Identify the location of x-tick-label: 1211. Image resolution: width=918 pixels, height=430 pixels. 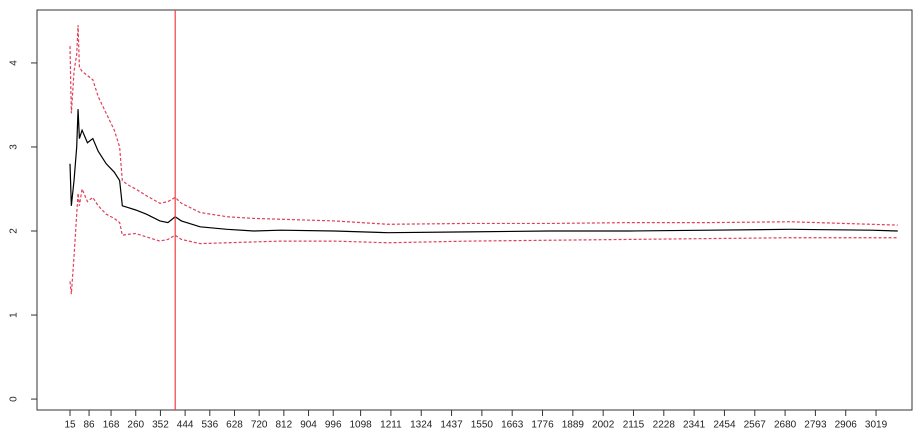
(391, 425).